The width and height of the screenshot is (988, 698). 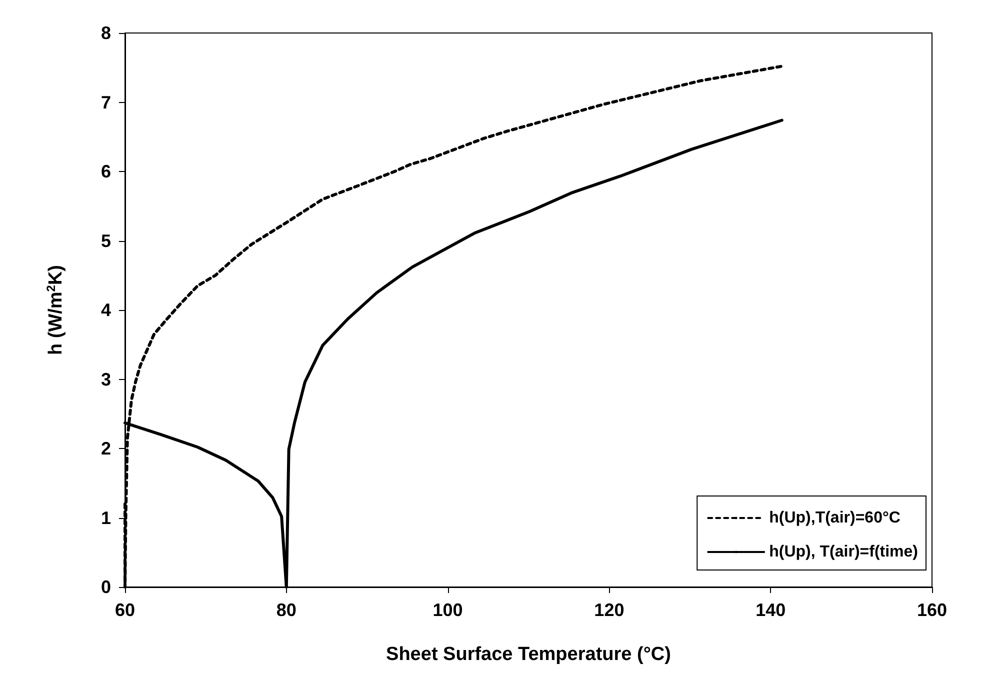 I want to click on y-tick-label: 3, so click(x=105, y=379).